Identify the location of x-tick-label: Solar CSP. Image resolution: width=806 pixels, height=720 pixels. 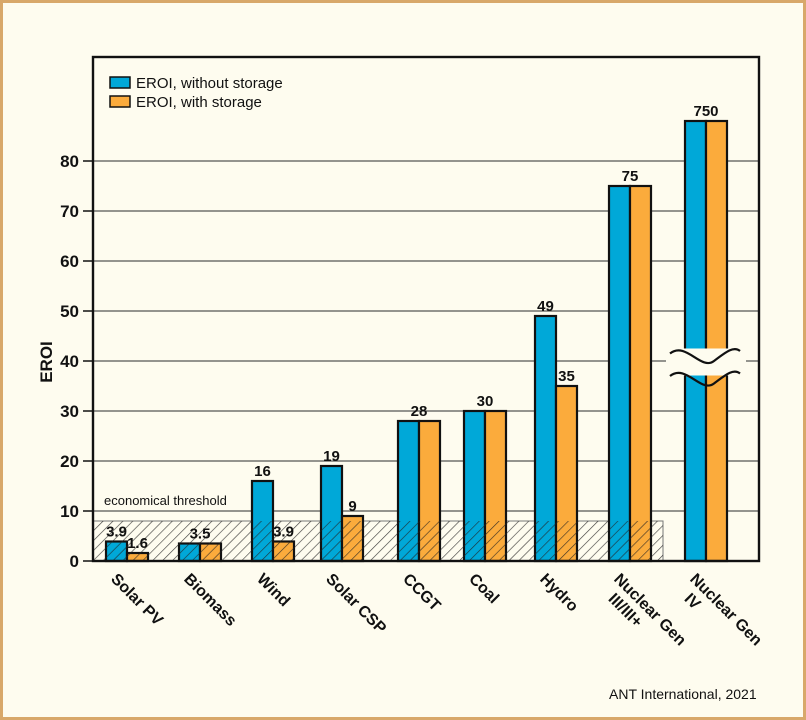
(355, 604).